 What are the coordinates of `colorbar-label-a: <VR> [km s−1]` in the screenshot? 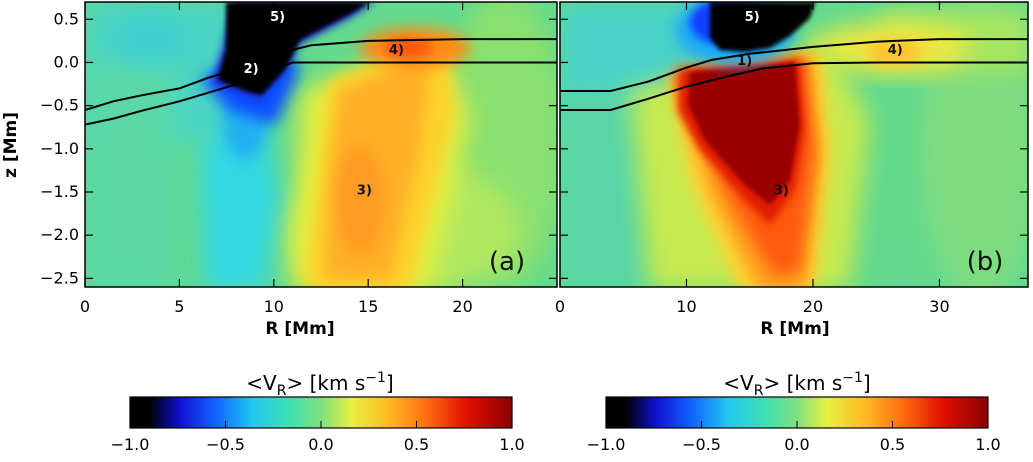 It's located at (319, 384).